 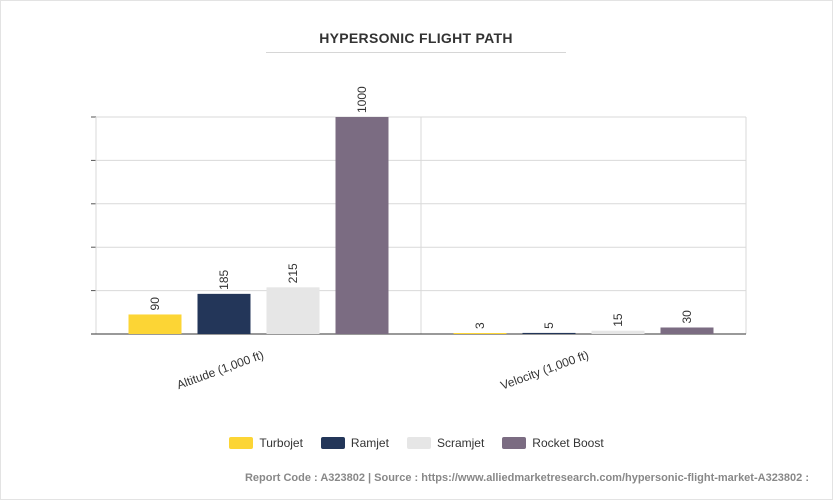 What do you see at coordinates (545, 370) in the screenshot?
I see `x-tick-label: Velocity (1,000 ft)` at bounding box center [545, 370].